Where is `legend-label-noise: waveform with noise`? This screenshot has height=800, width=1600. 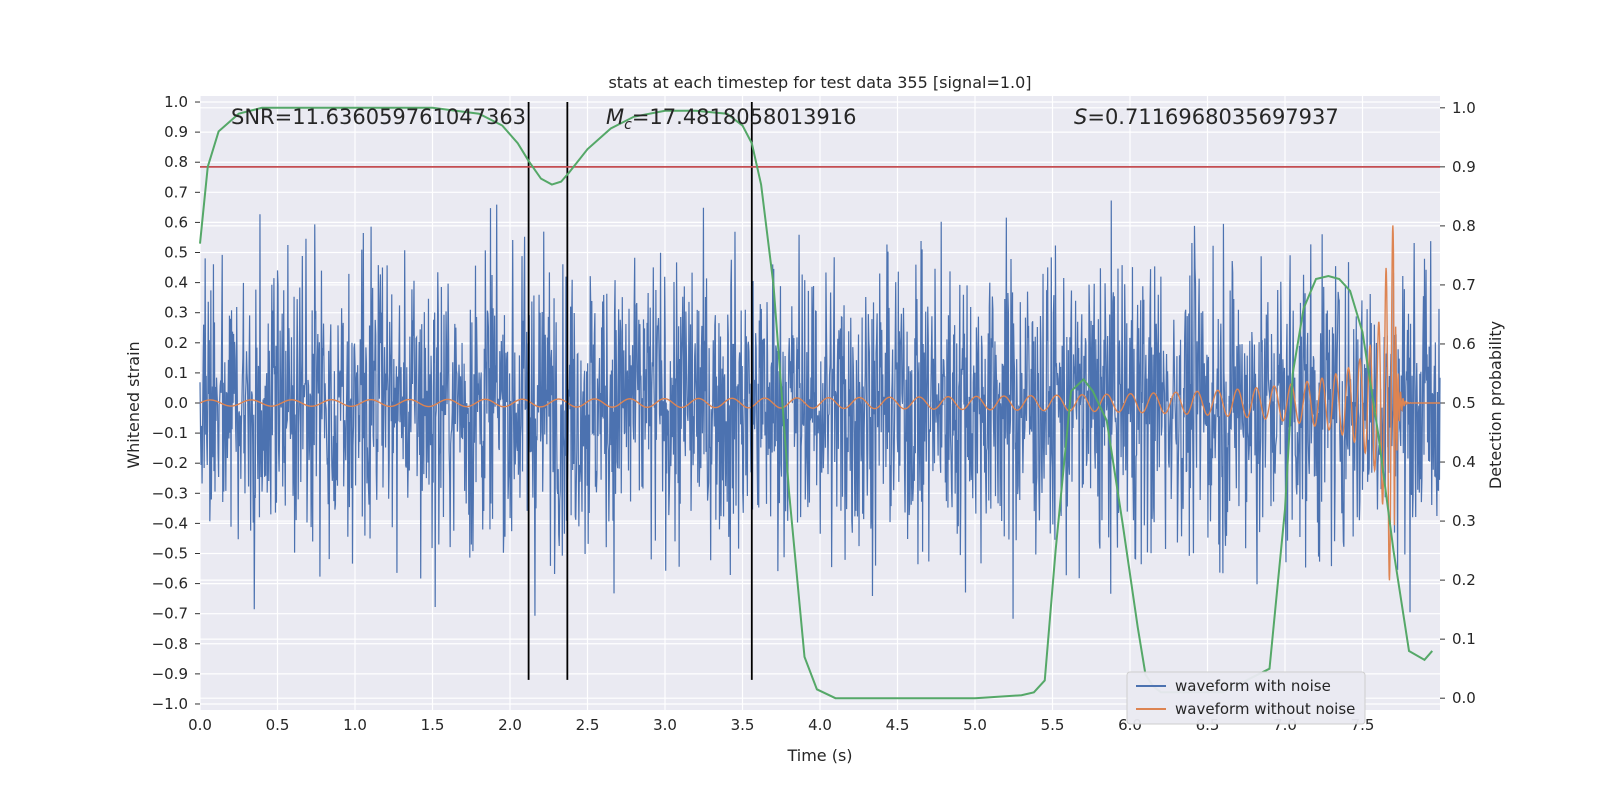
legend-label-noise: waveform with noise is located at coordinates (1253, 686).